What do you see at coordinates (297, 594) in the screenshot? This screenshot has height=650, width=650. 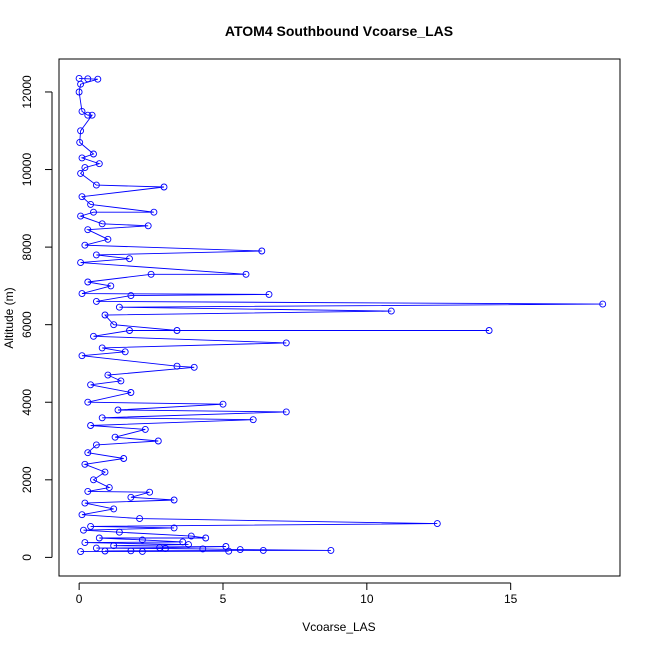 I see `x-axis: 0 5 10 15` at bounding box center [297, 594].